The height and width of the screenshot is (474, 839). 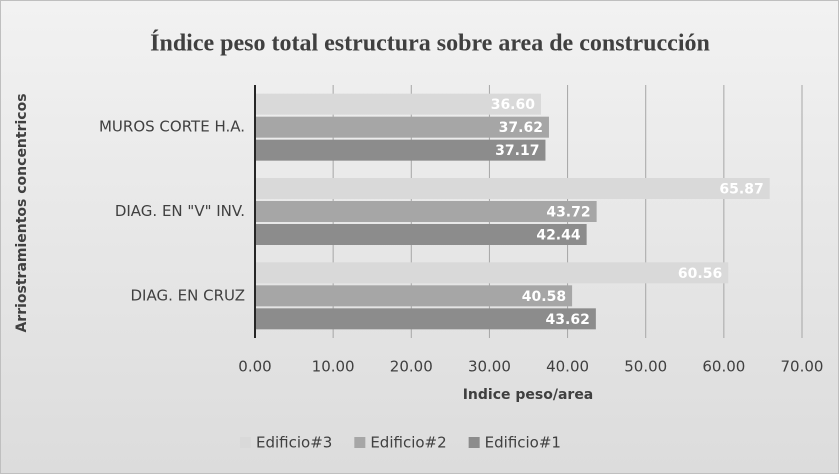 What do you see at coordinates (521, 128) in the screenshot?
I see `value-label: 37.62` at bounding box center [521, 128].